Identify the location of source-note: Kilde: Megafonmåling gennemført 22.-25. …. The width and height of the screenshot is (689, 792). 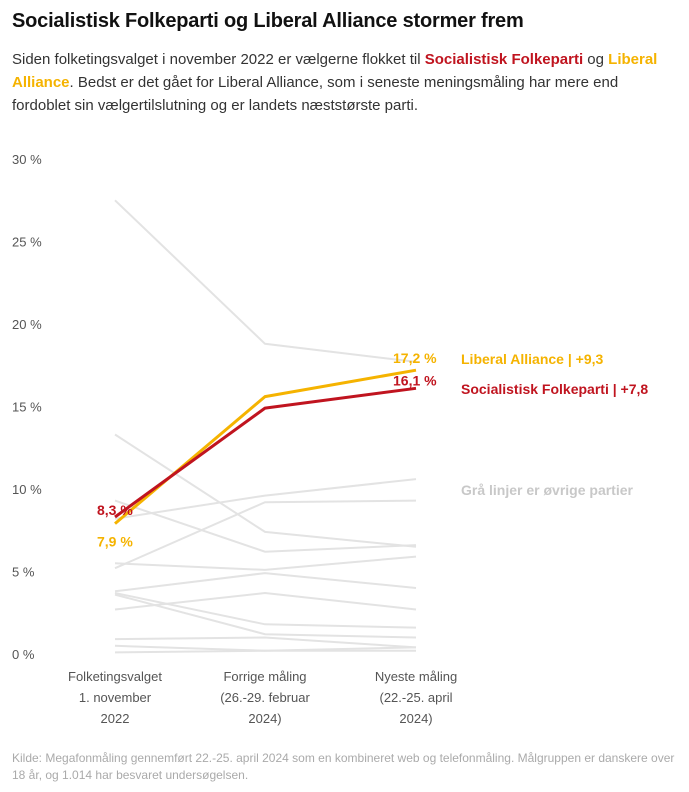
(343, 766).